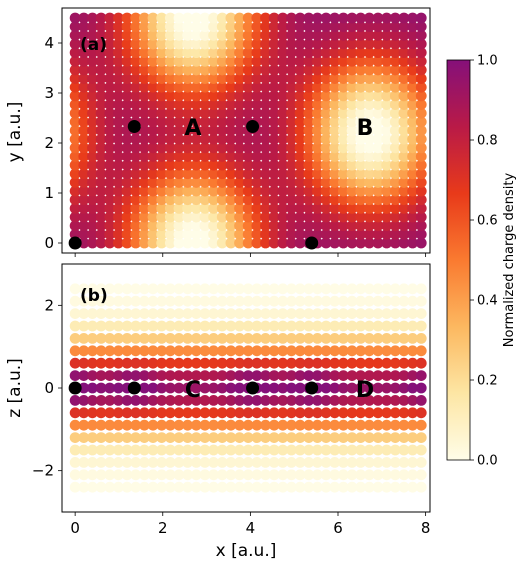  I want to click on site-label-b: B, so click(365, 128).